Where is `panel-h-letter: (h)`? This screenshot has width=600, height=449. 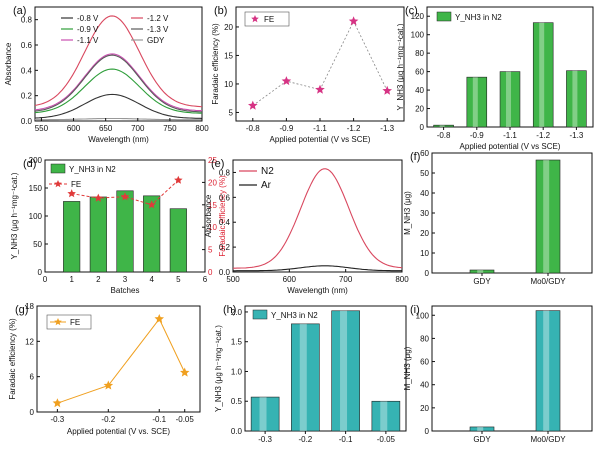
panel-h-letter: (h) is located at coordinates (229, 310).